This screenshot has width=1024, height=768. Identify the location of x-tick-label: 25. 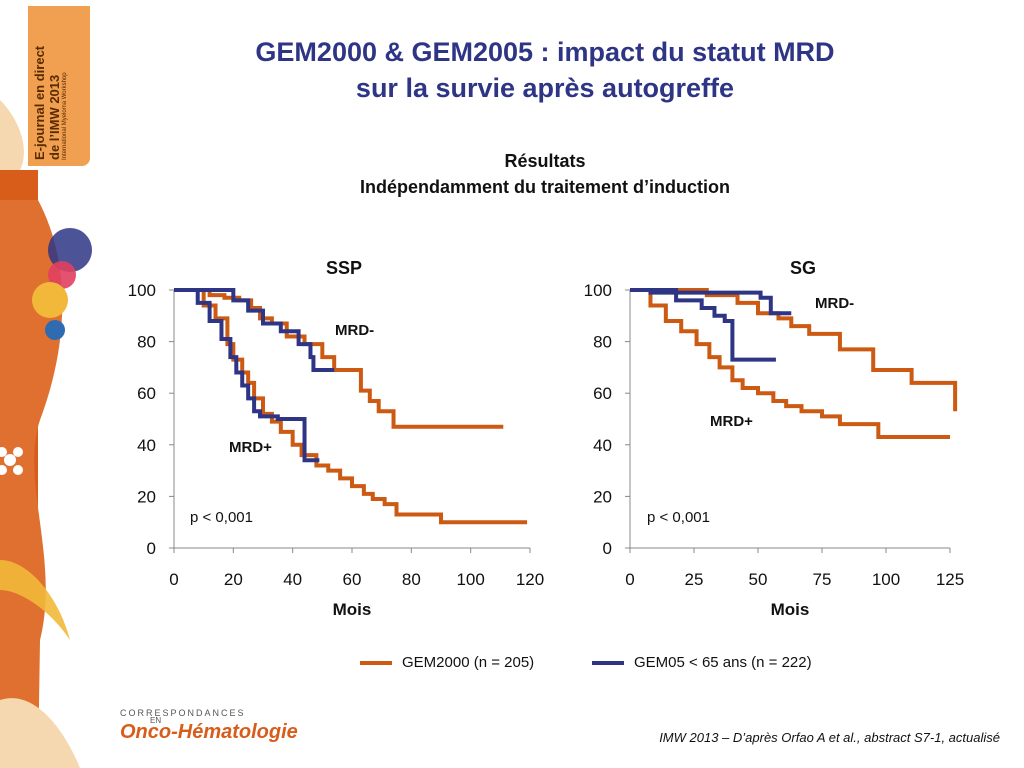
(694, 579).